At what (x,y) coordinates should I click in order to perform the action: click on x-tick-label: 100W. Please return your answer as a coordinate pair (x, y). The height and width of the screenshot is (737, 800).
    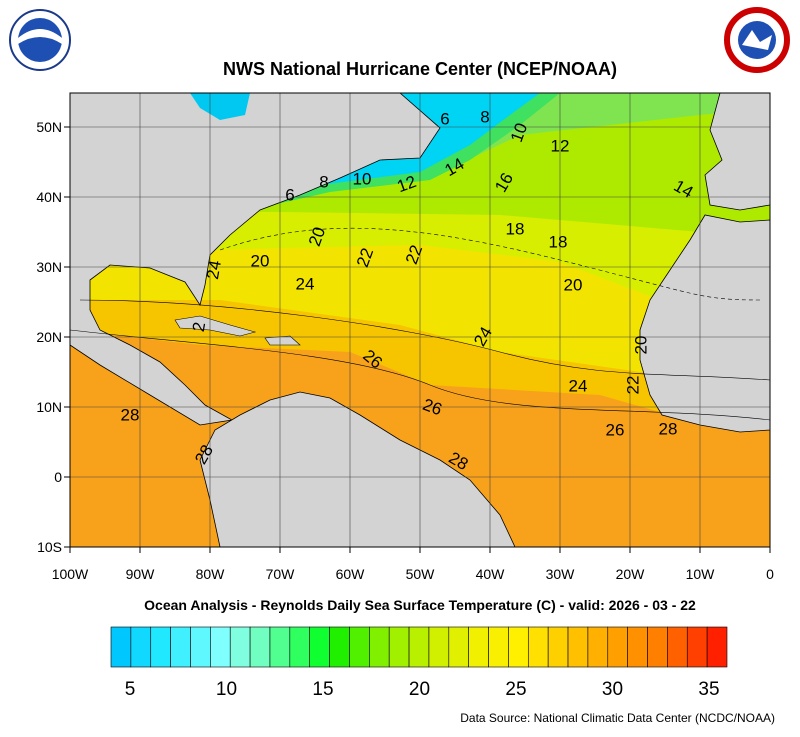
    Looking at the image, I should click on (70, 574).